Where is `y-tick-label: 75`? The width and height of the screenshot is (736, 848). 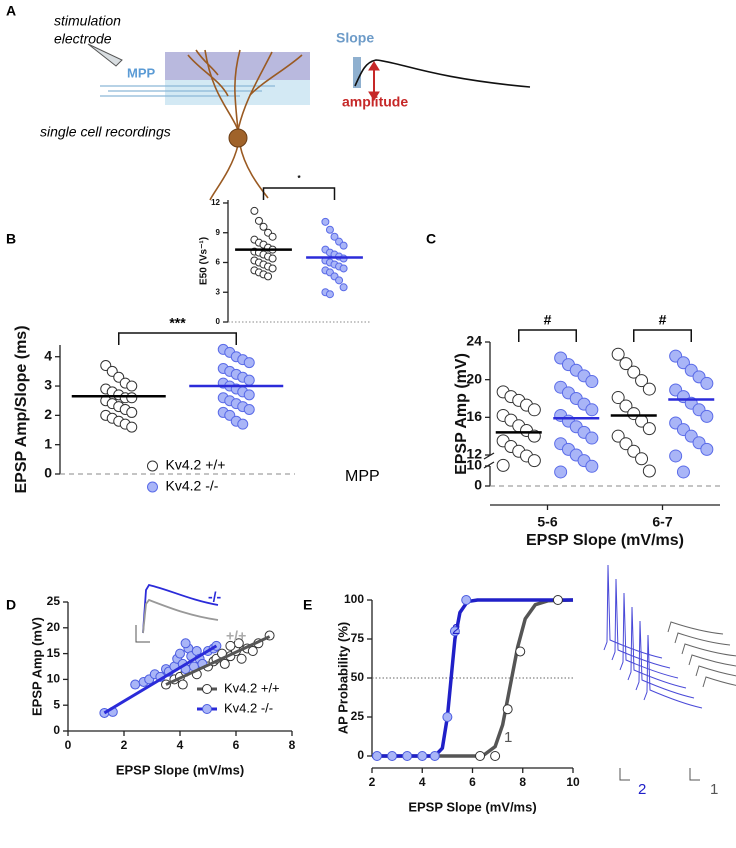
y-tick-label: 75 is located at coordinates (358, 638).